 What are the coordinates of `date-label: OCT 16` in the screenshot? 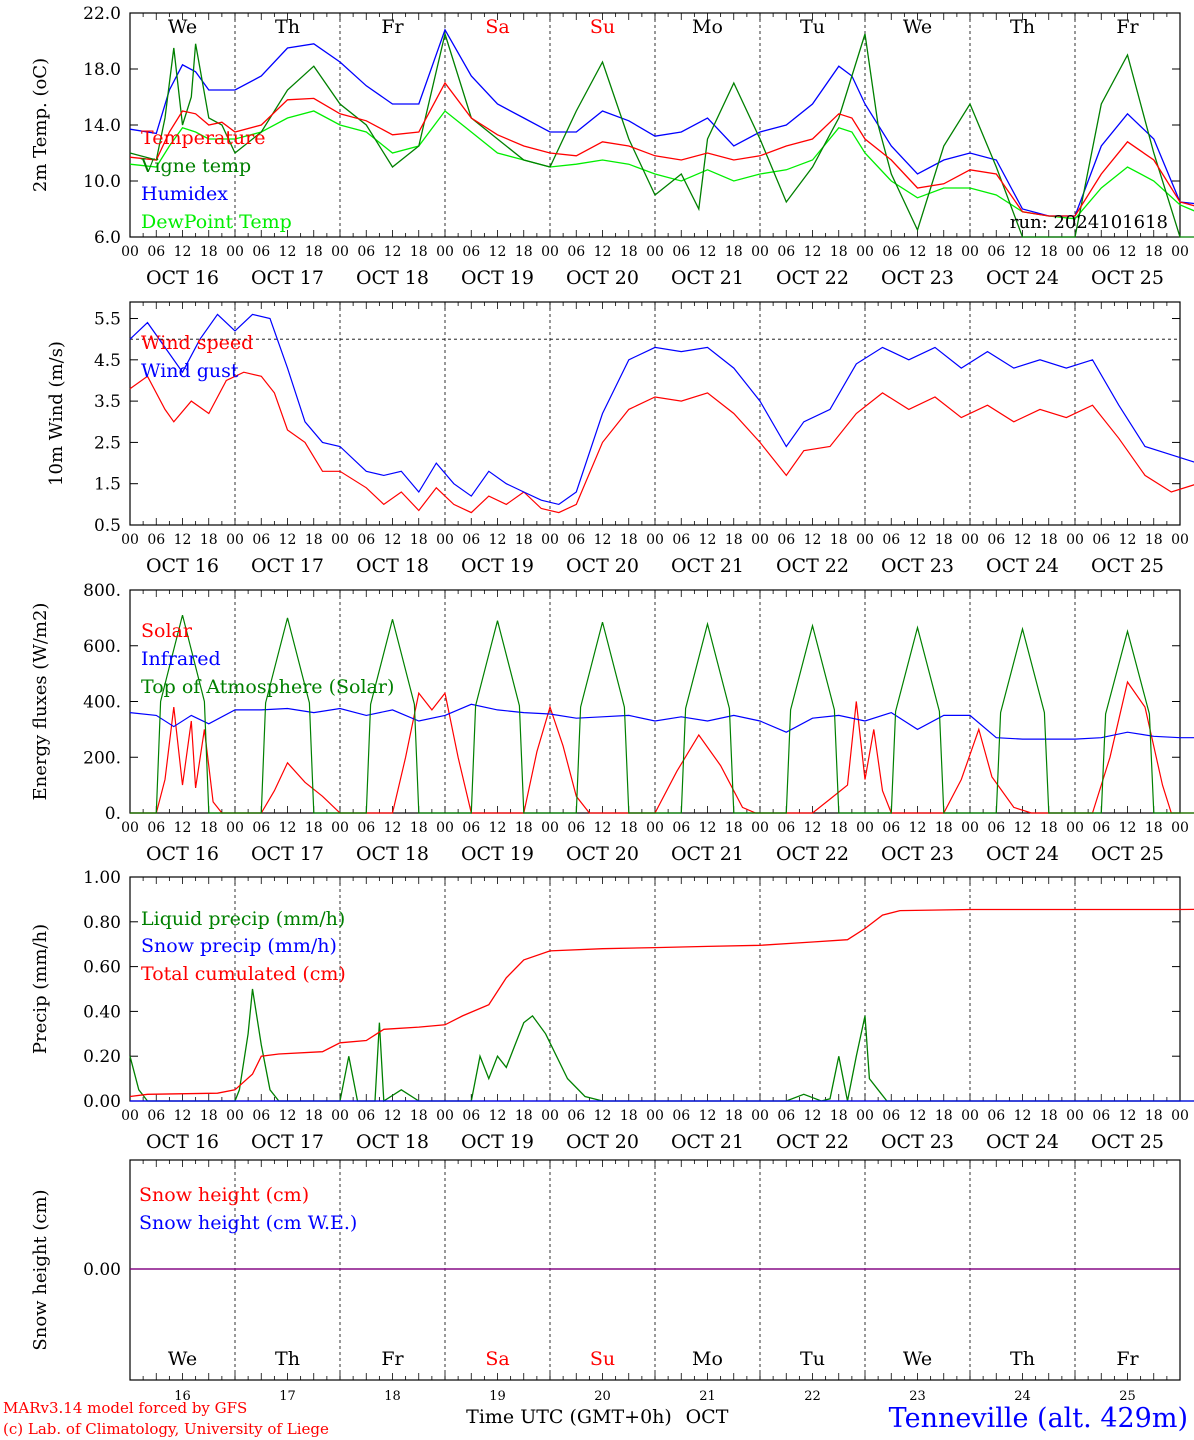 It's located at (182, 1142).